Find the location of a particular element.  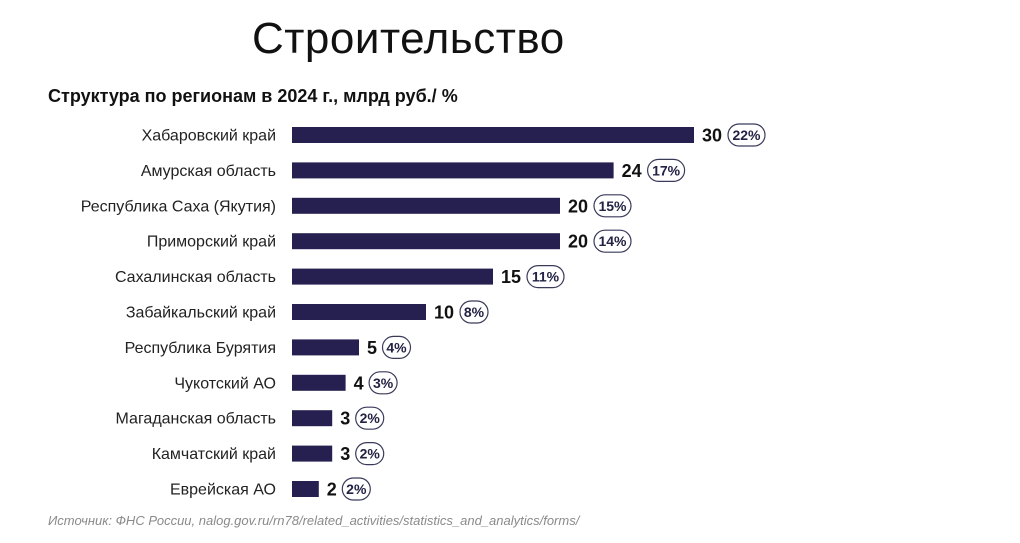

category-label: Камчатский край is located at coordinates (214, 454).